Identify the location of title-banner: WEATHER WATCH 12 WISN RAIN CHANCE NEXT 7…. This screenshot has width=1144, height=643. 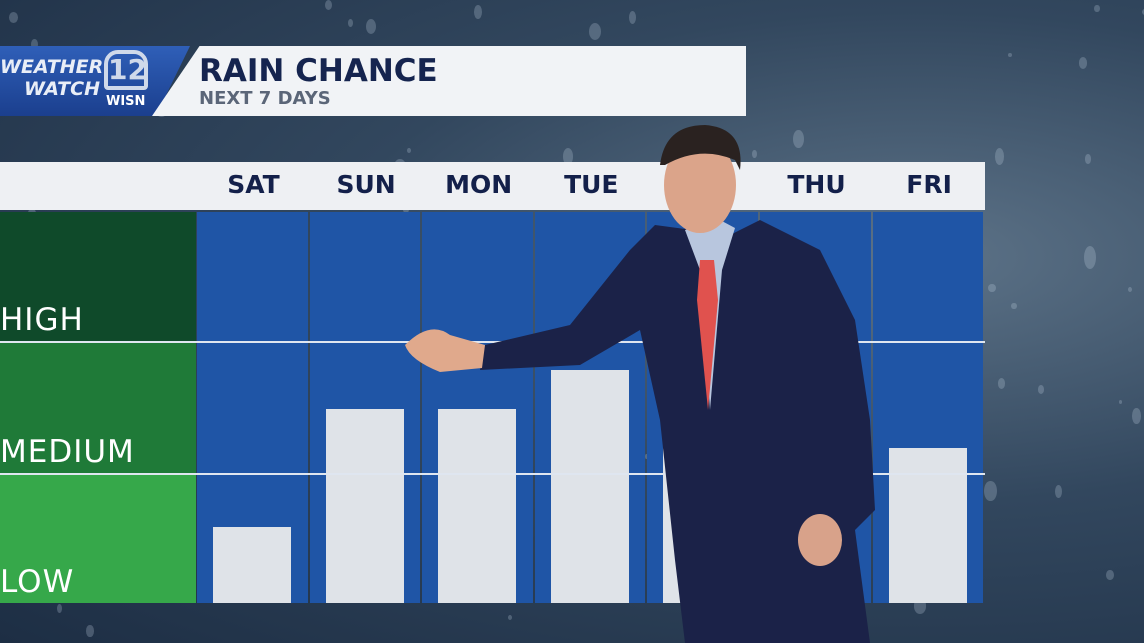
(373, 81).